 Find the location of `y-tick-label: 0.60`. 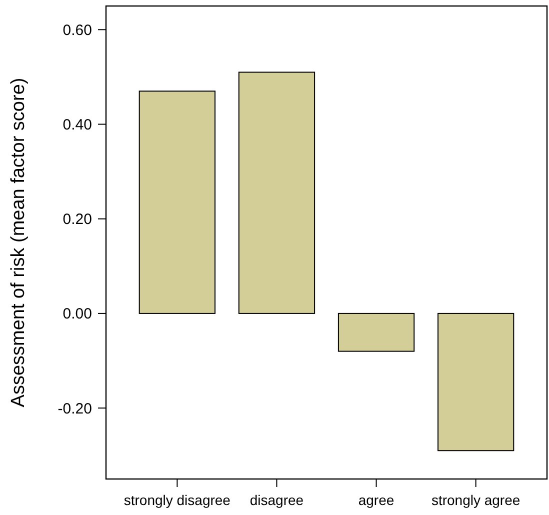

y-tick-label: 0.60 is located at coordinates (77, 30).